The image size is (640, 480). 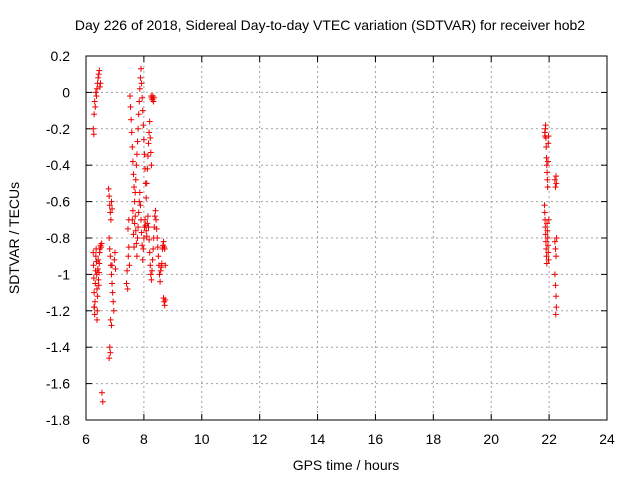 I want to click on y-axis-label: SDTVAR / TECUs, so click(x=14, y=238).